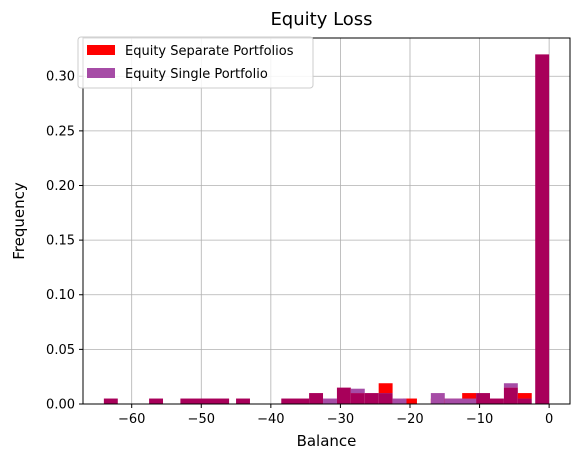  Describe the element at coordinates (101, 50) in the screenshot. I see `legend-swatch-separate` at that location.